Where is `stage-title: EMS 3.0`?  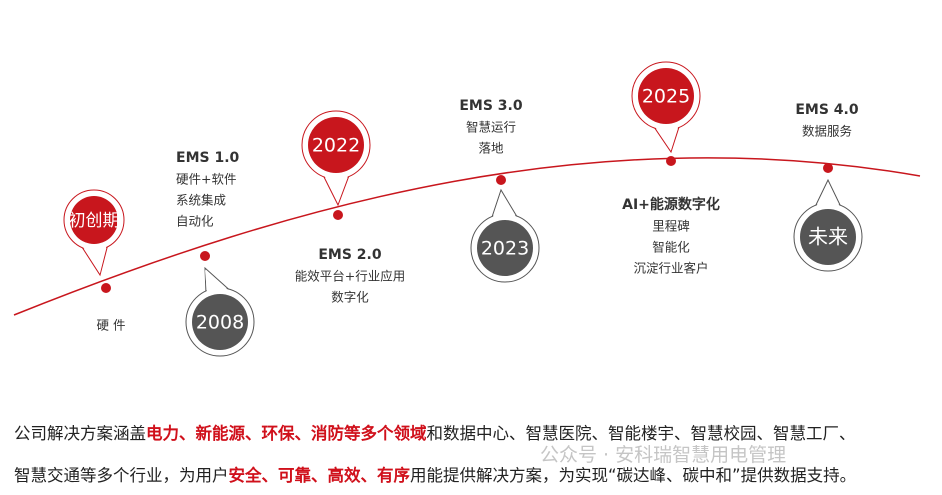 stage-title: EMS 3.0 is located at coordinates (491, 106).